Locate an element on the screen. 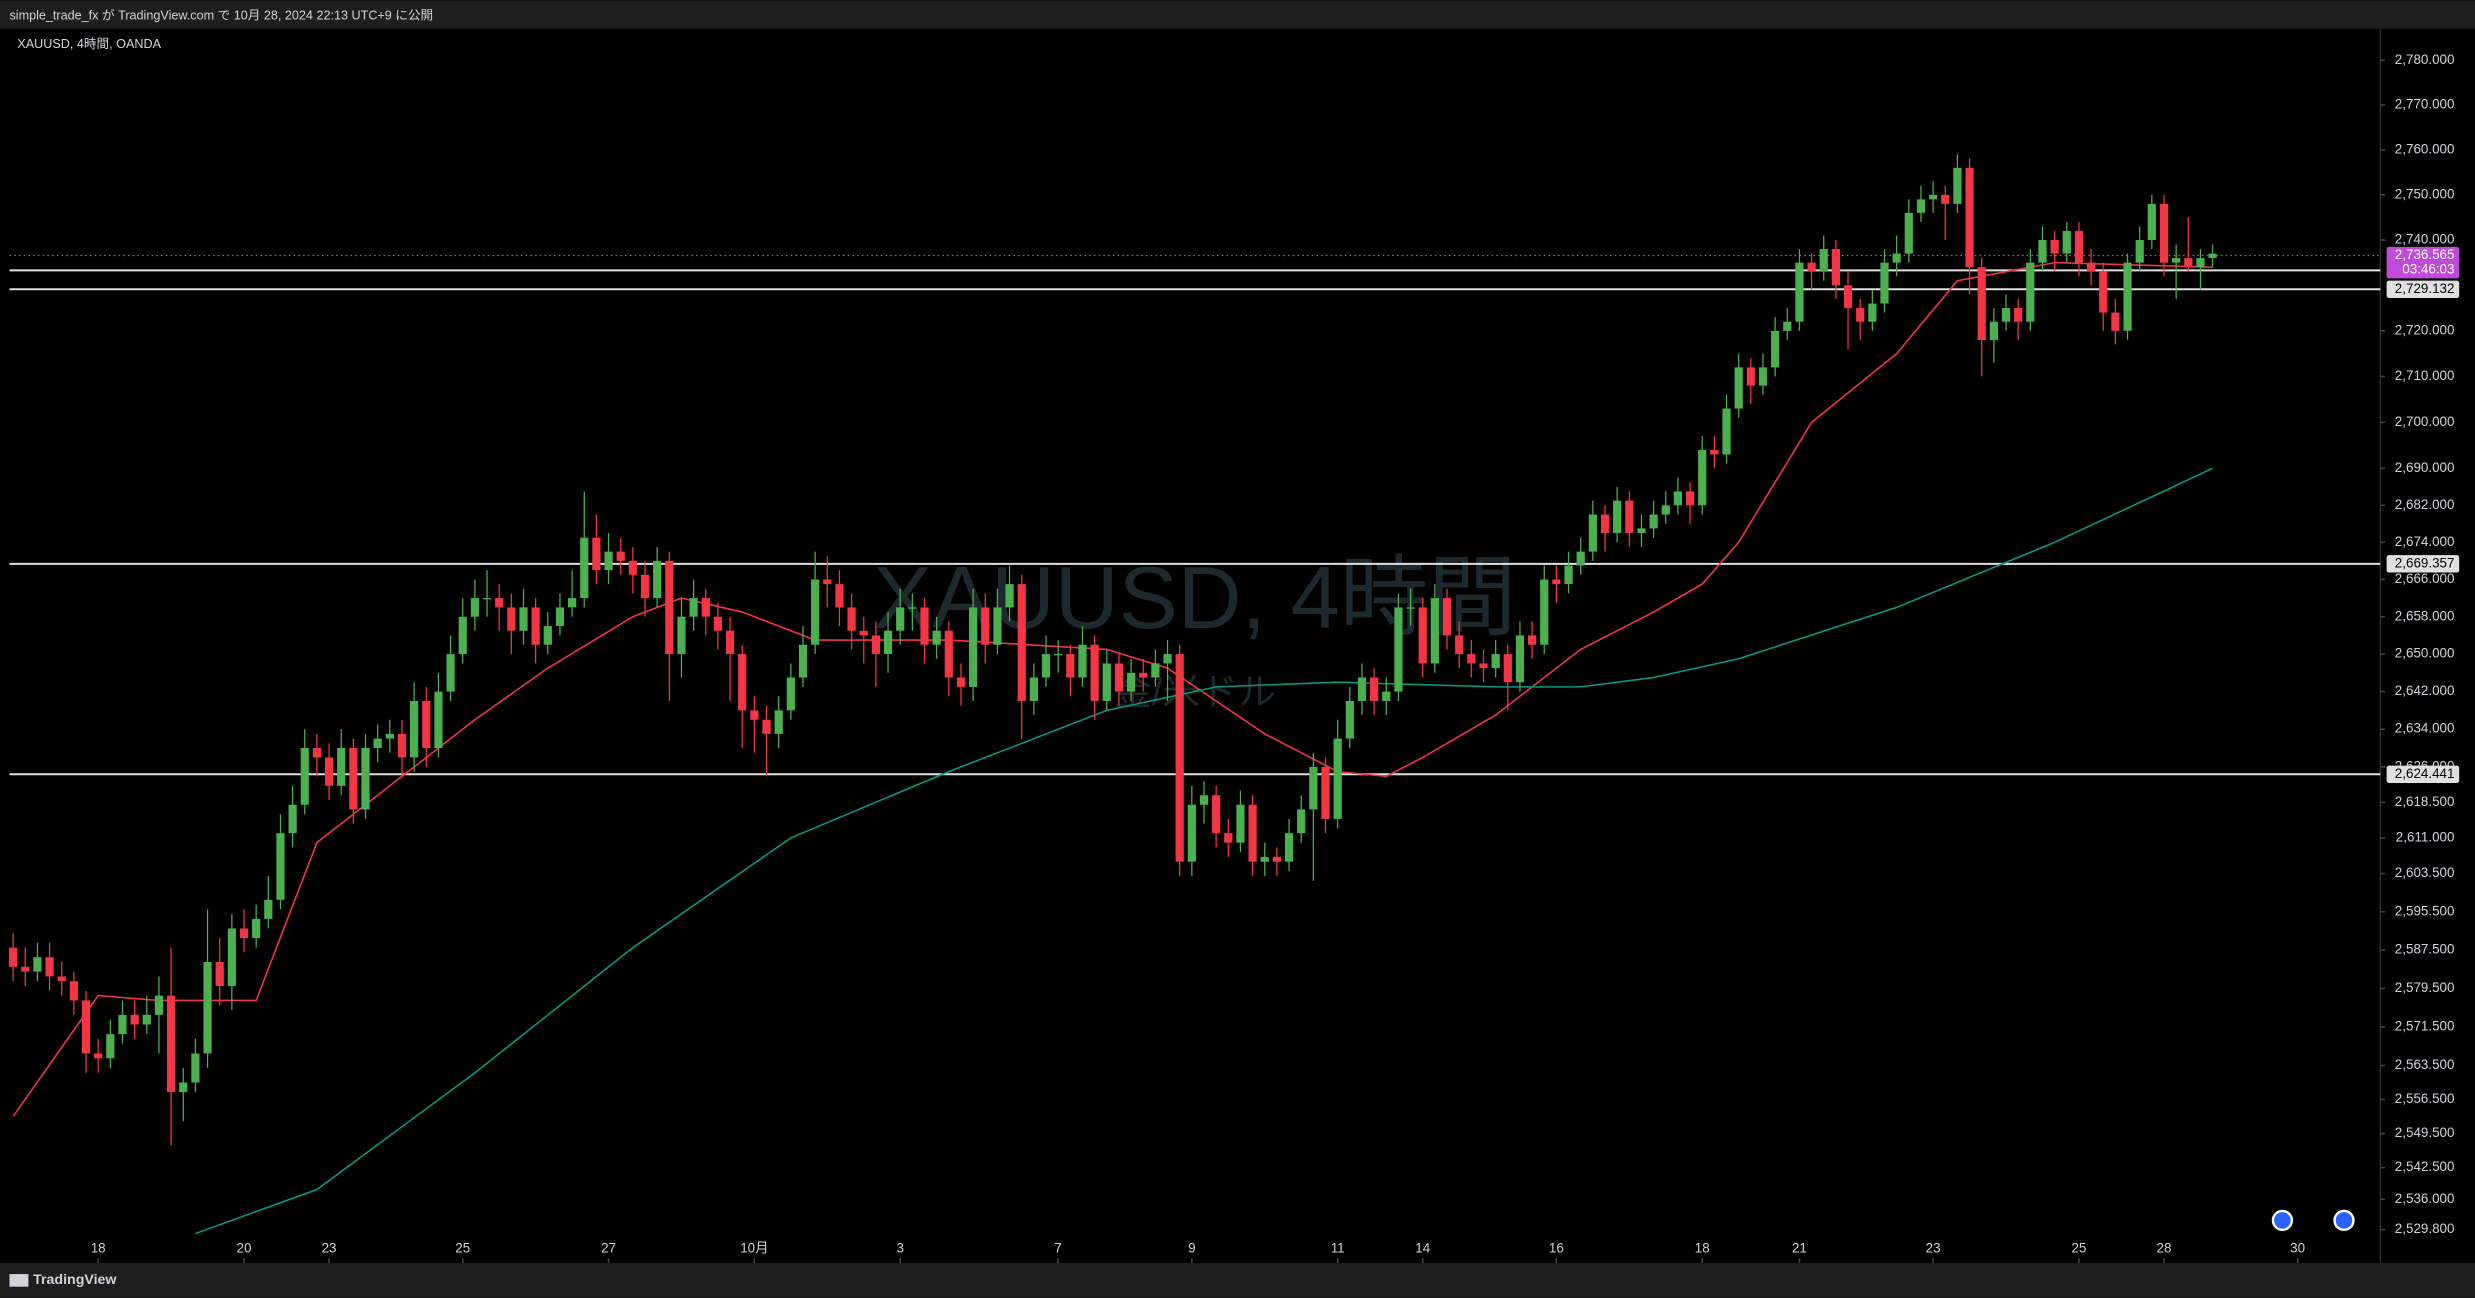 The height and width of the screenshot is (1298, 2475). y-tick-label: 2,634.000 is located at coordinates (2425, 728).